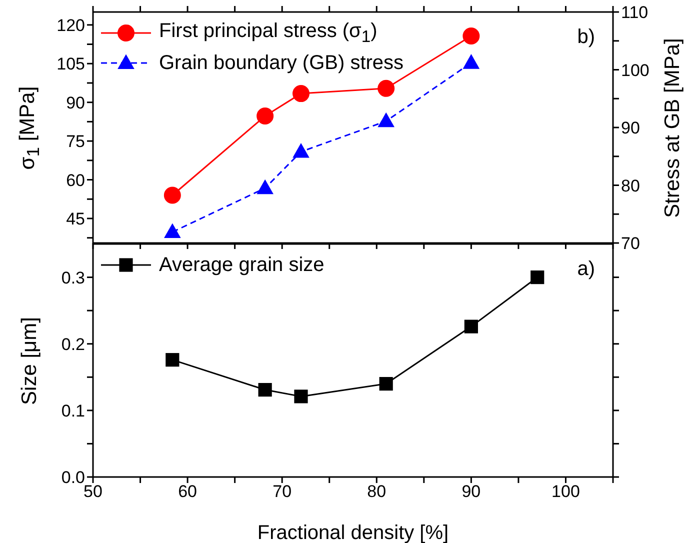 This screenshot has width=691, height=543. What do you see at coordinates (353, 532) in the screenshot?
I see `x-axis-title: Fractional density [%]` at bounding box center [353, 532].